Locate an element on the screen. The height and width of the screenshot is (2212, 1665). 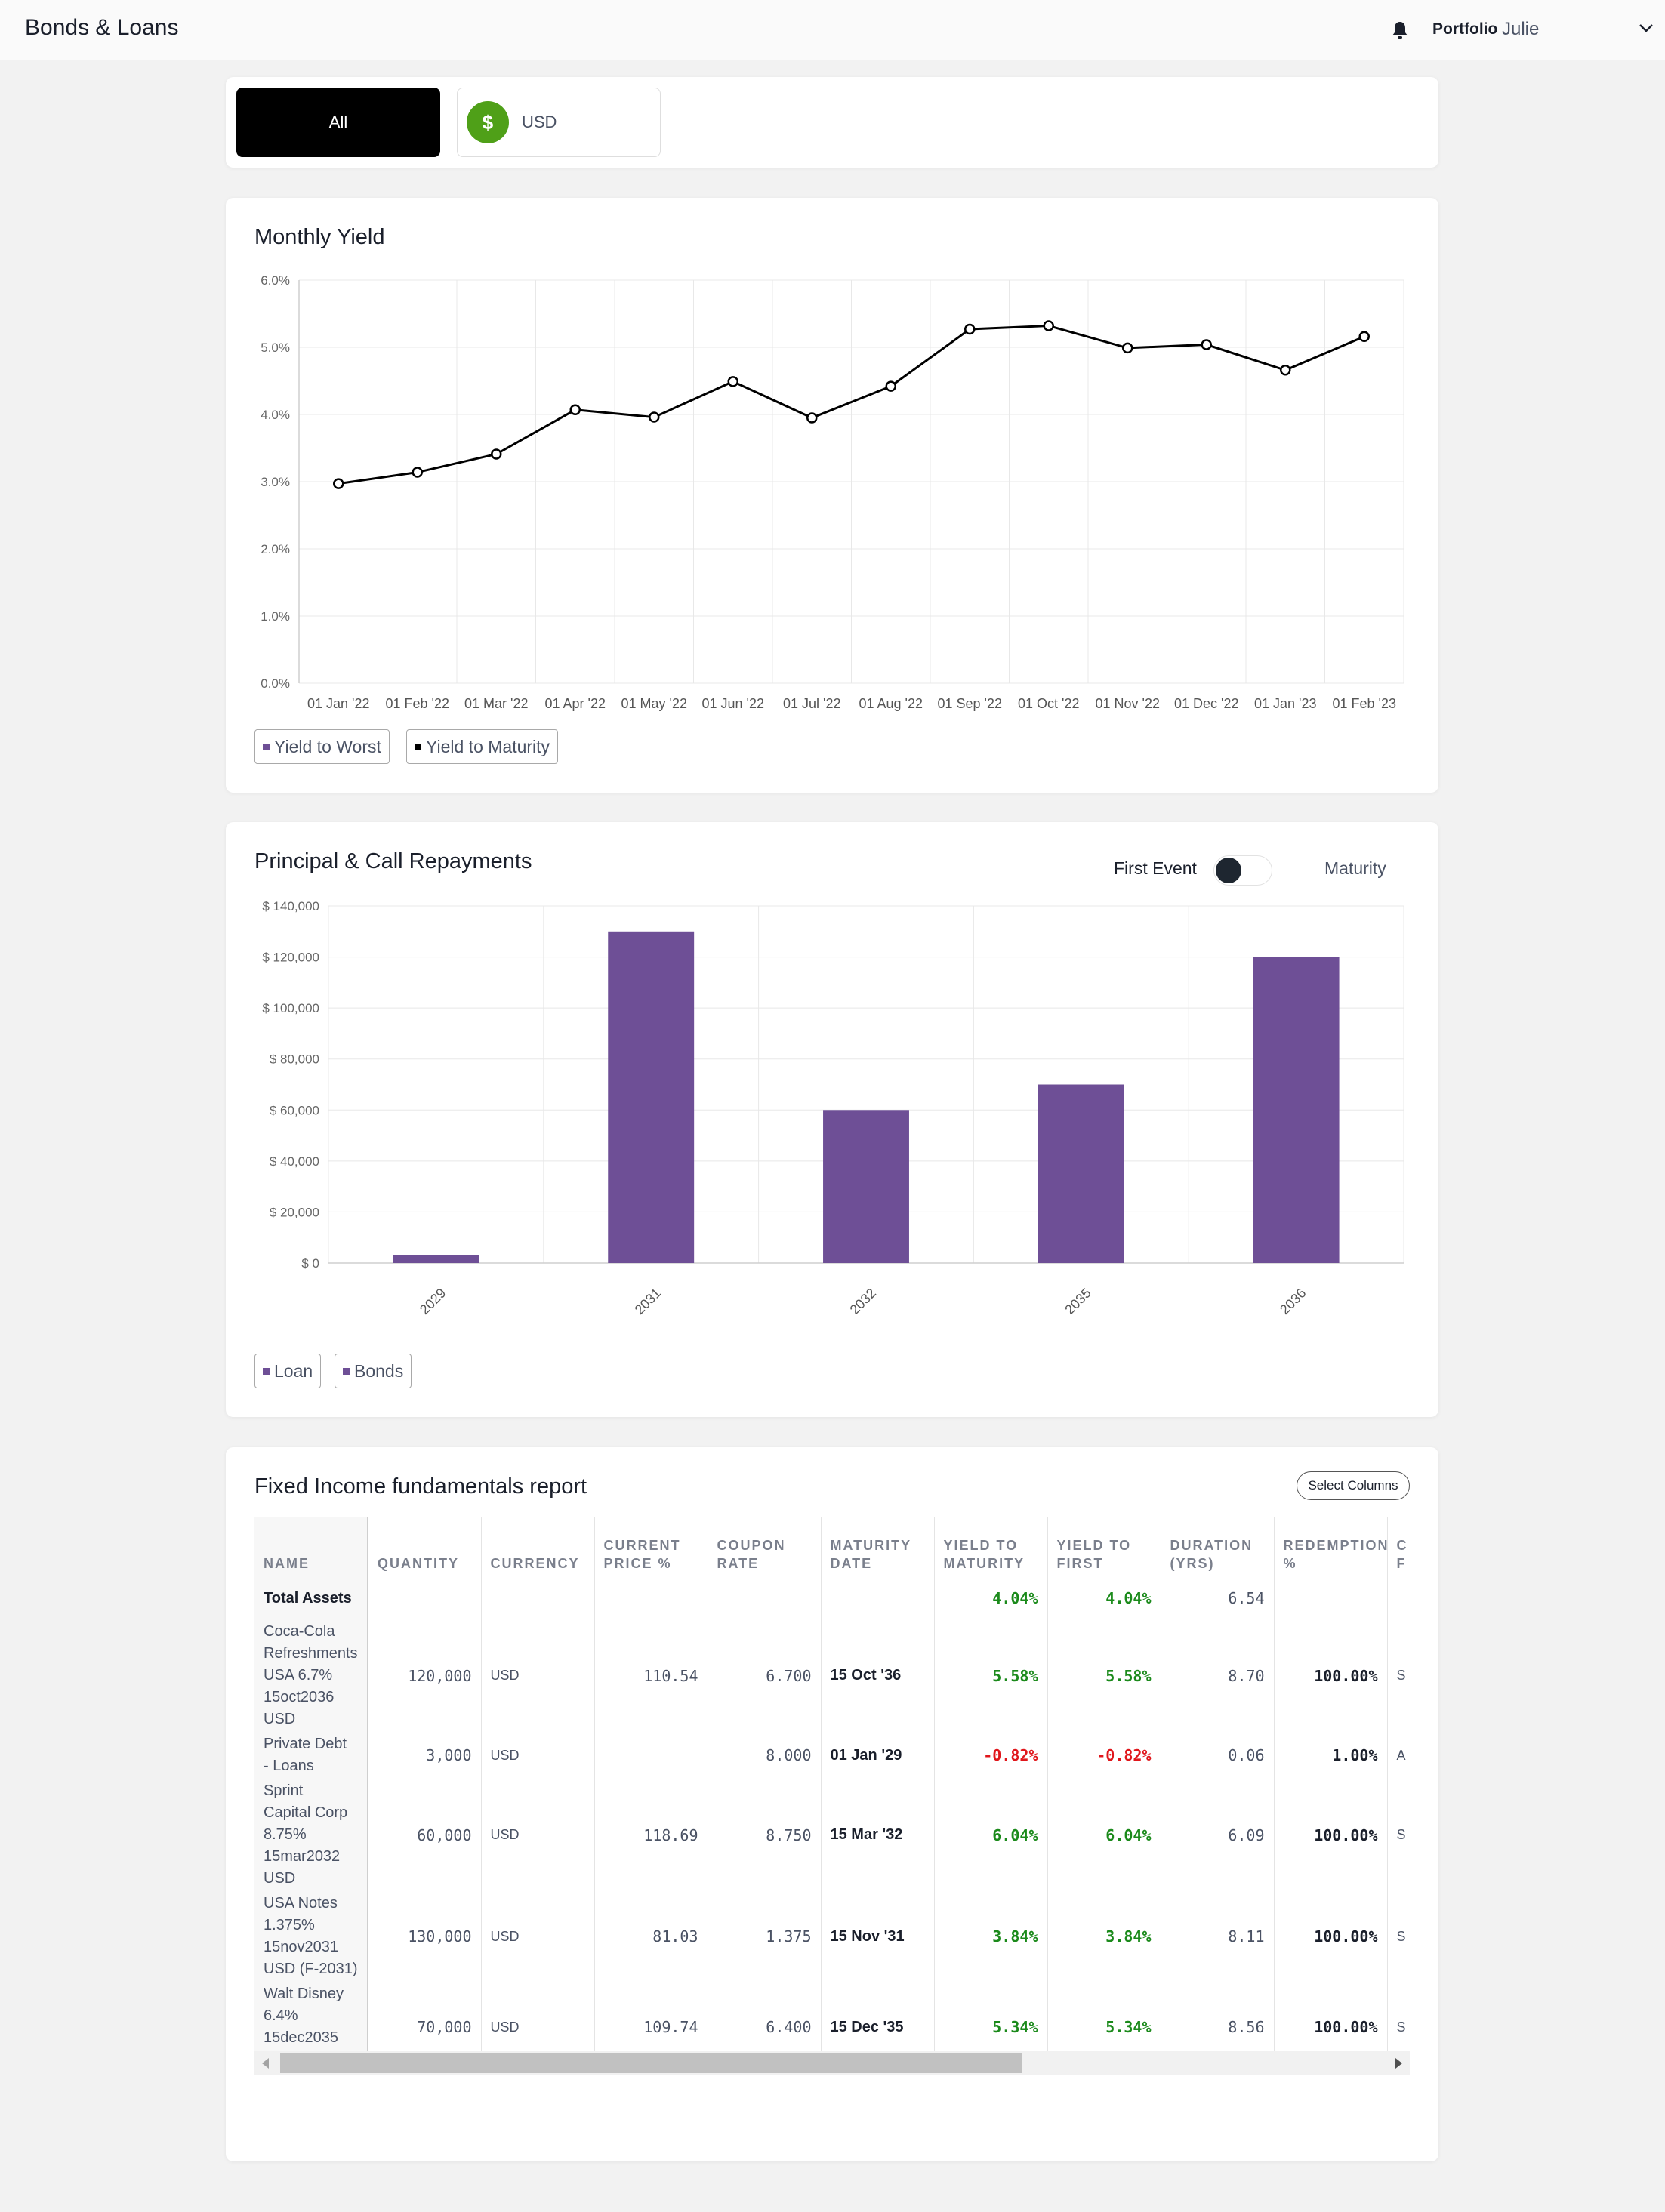
cell-name: Total Assets is located at coordinates (311, 1598).